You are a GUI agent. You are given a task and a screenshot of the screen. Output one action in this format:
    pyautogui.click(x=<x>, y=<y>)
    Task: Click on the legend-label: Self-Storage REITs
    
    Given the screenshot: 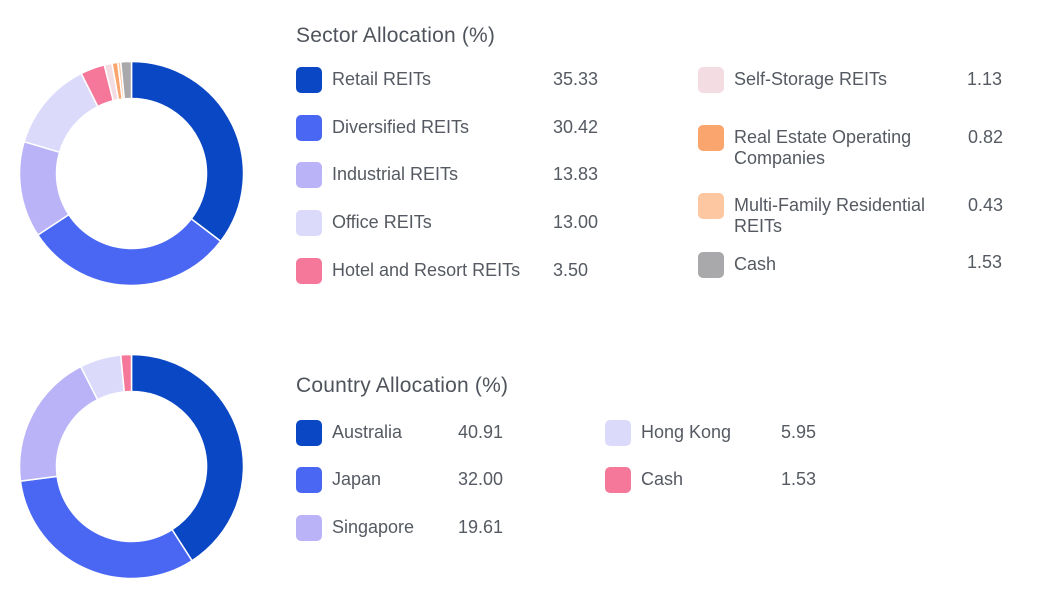 What is the action you would take?
    pyautogui.click(x=811, y=79)
    